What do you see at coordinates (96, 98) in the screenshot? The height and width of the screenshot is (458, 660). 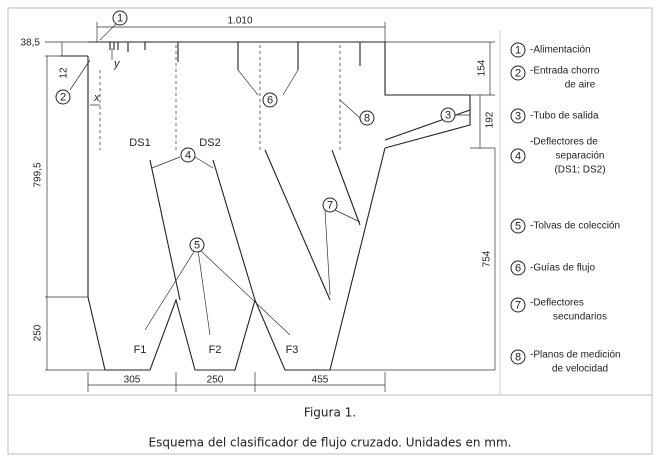 I see `axis-label: x` at bounding box center [96, 98].